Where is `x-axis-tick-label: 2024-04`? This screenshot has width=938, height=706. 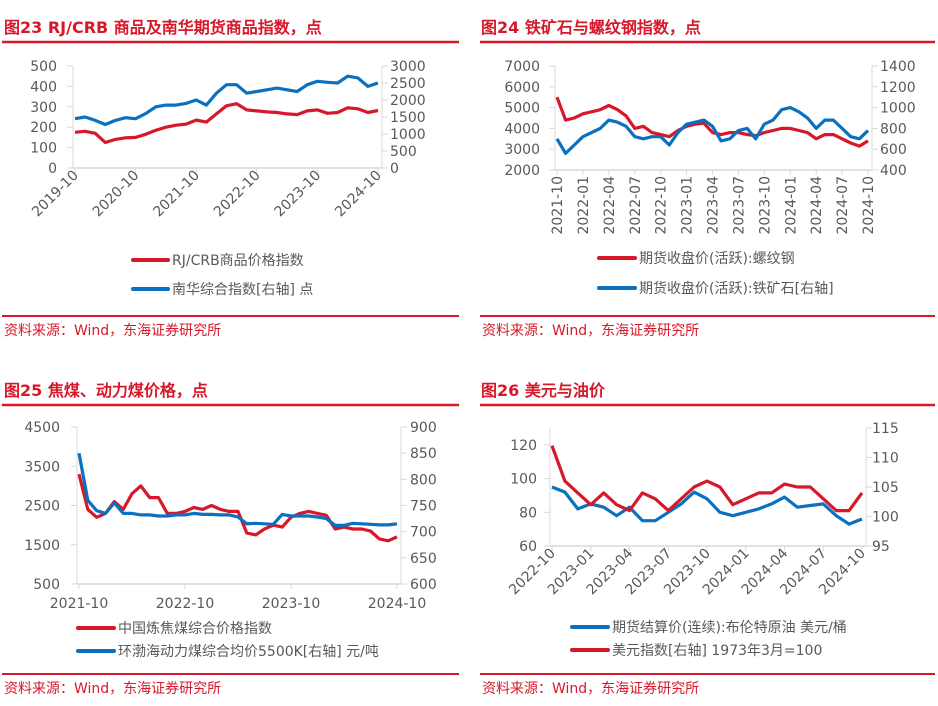
x-axis-tick-label: 2024-04 is located at coordinates (817, 205).